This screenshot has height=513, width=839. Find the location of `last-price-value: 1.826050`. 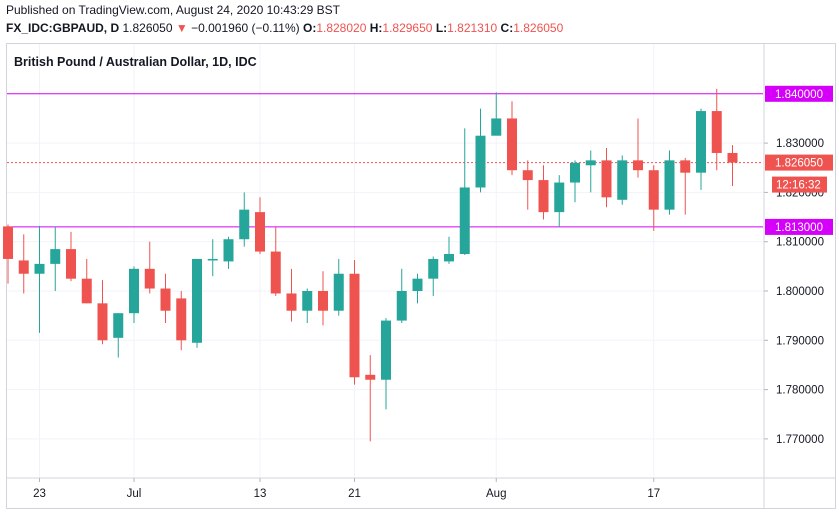

last-price-value: 1.826050 is located at coordinates (147, 28).